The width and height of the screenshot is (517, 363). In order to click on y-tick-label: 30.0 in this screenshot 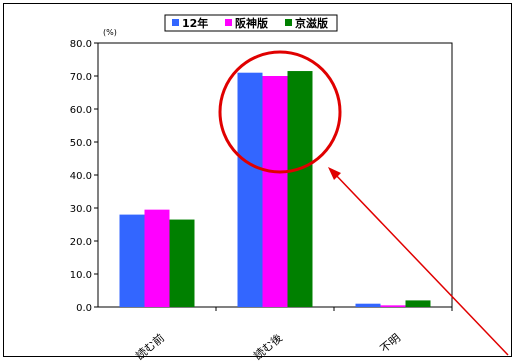, I will do `click(81, 209)`.